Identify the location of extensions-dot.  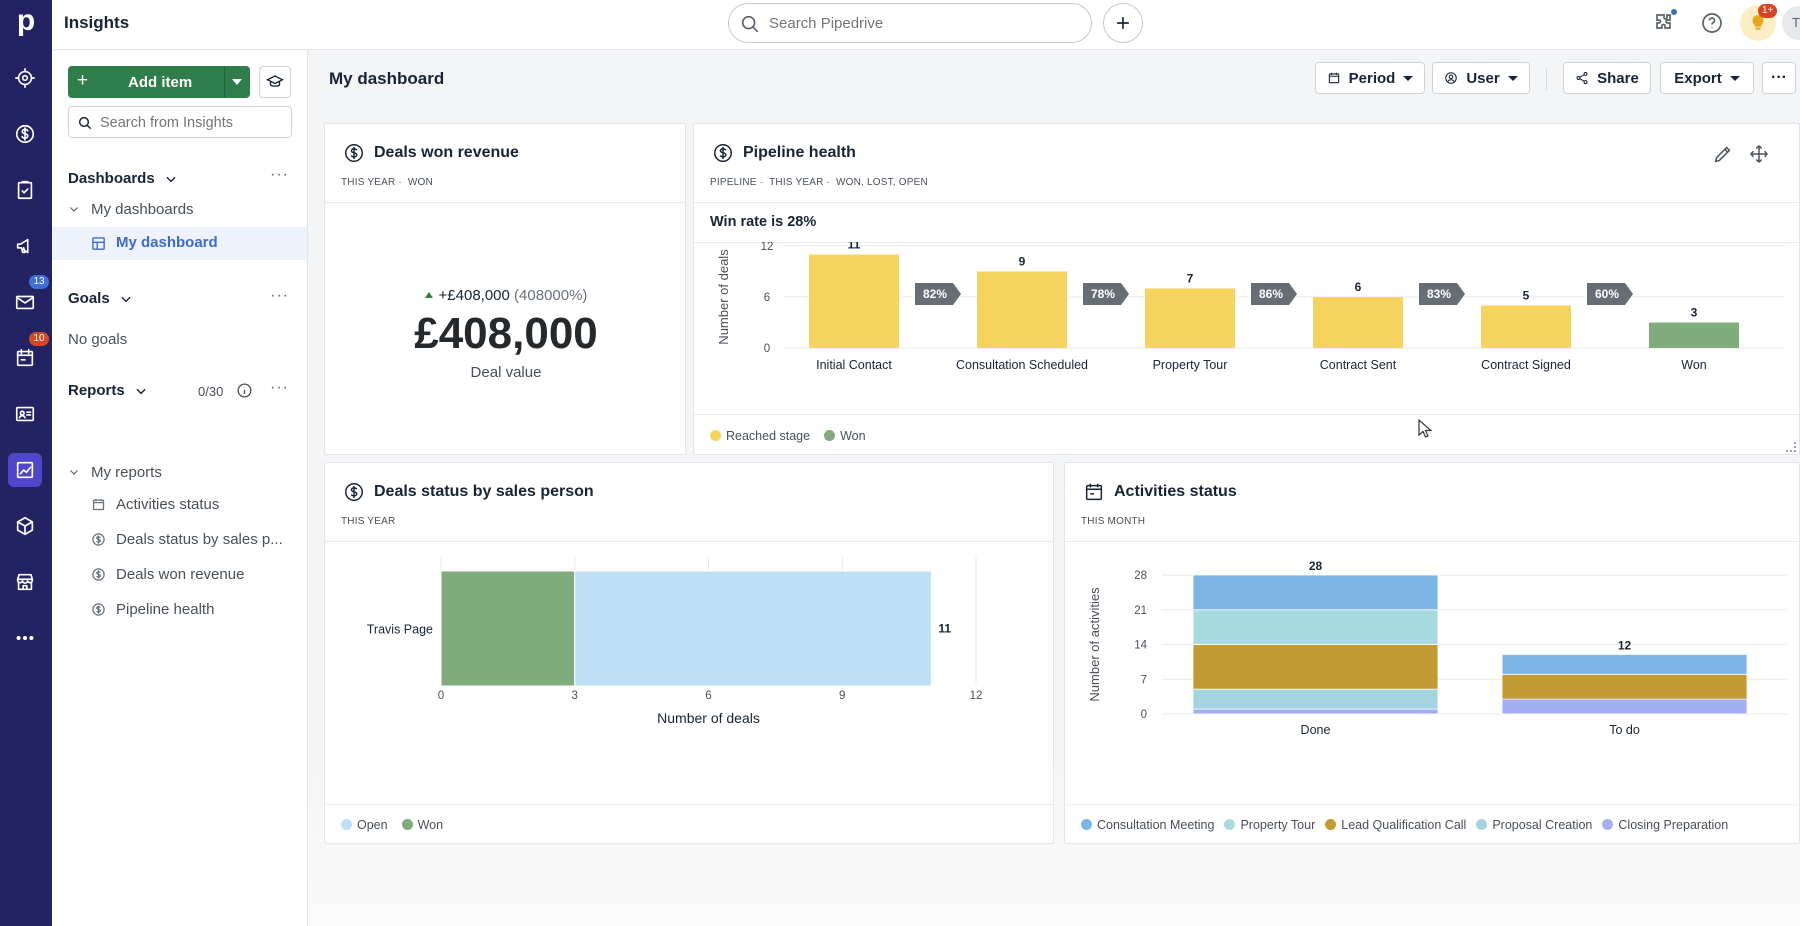
(1674, 12).